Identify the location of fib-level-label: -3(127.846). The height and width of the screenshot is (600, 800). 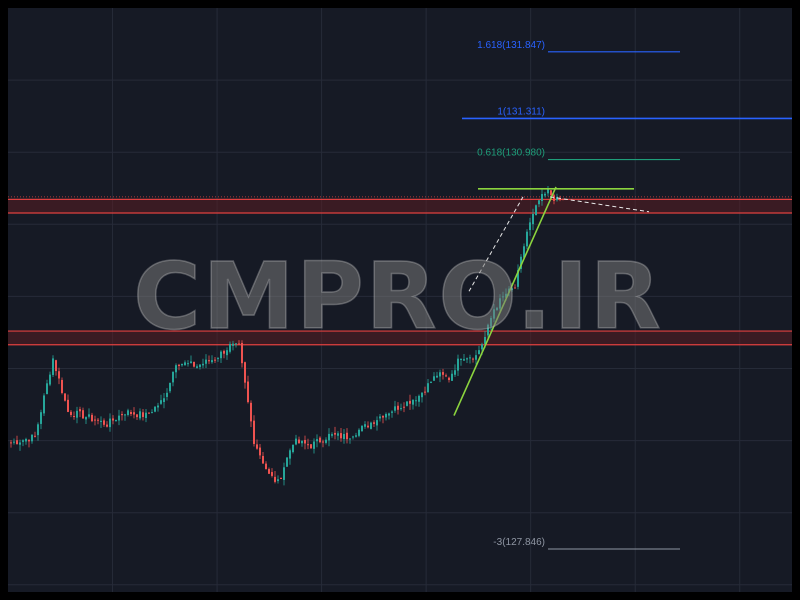
(519, 542).